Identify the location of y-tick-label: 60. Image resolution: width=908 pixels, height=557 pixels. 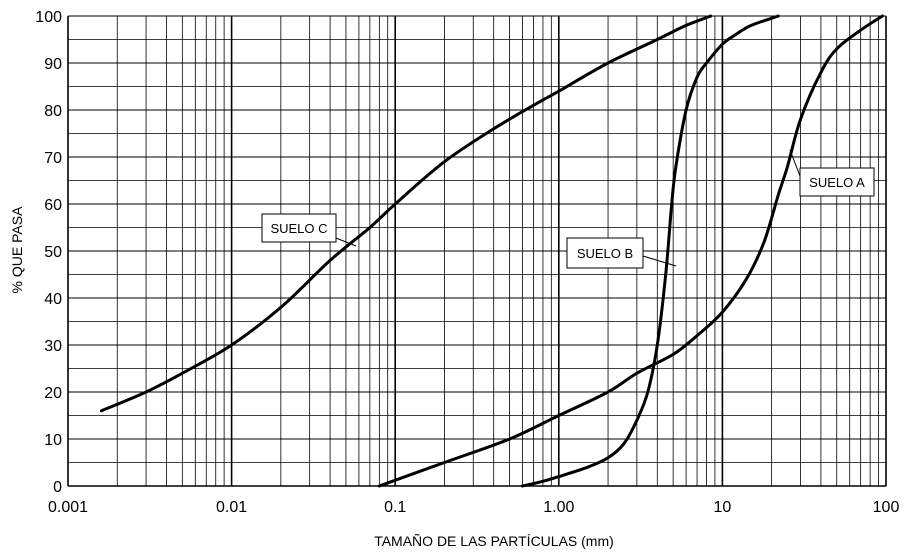
(53, 205).